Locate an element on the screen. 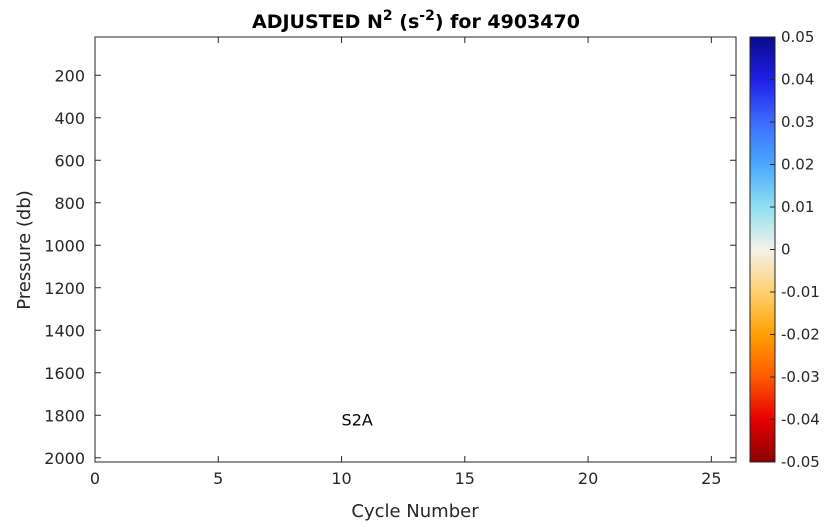 This screenshot has height=527, width=832. colorbar-tick-label: 0.01 is located at coordinates (797, 207).